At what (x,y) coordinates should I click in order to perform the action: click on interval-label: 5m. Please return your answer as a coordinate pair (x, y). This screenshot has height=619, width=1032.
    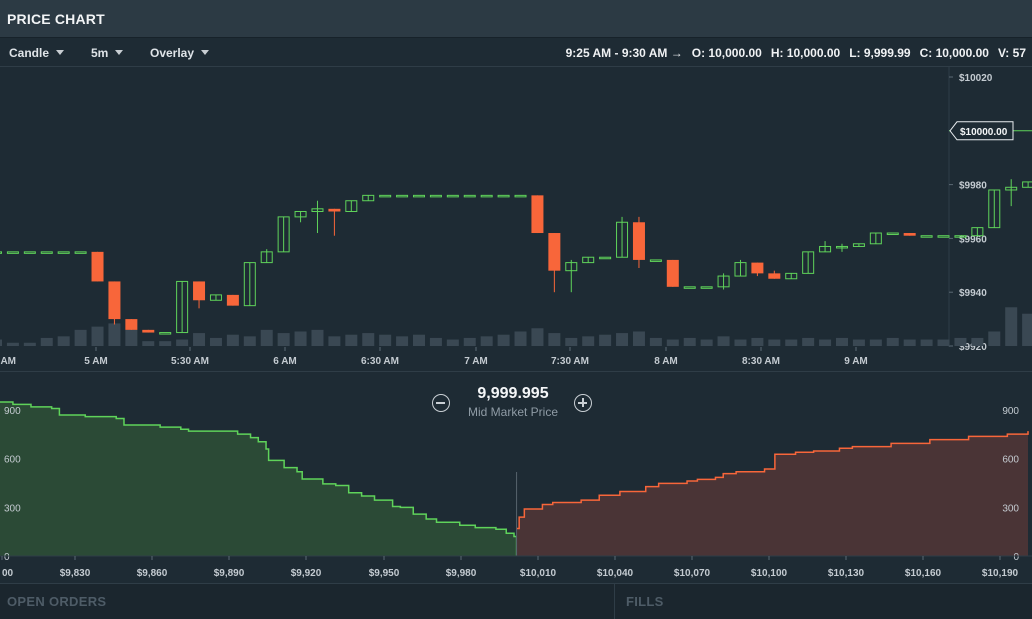
    Looking at the image, I should click on (100, 52).